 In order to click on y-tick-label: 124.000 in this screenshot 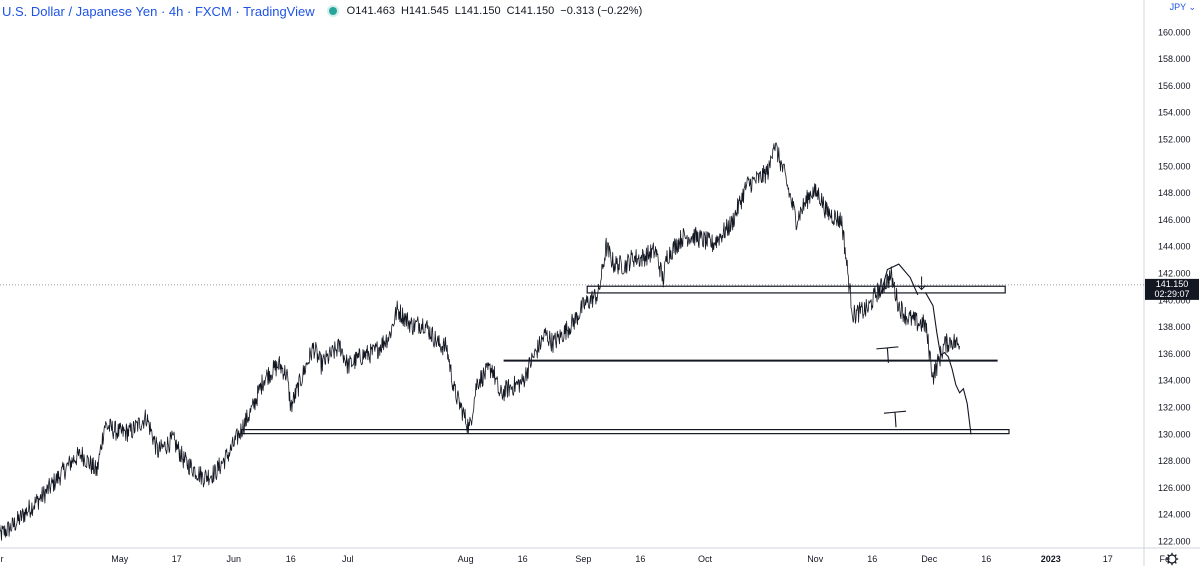, I will do `click(1174, 515)`.